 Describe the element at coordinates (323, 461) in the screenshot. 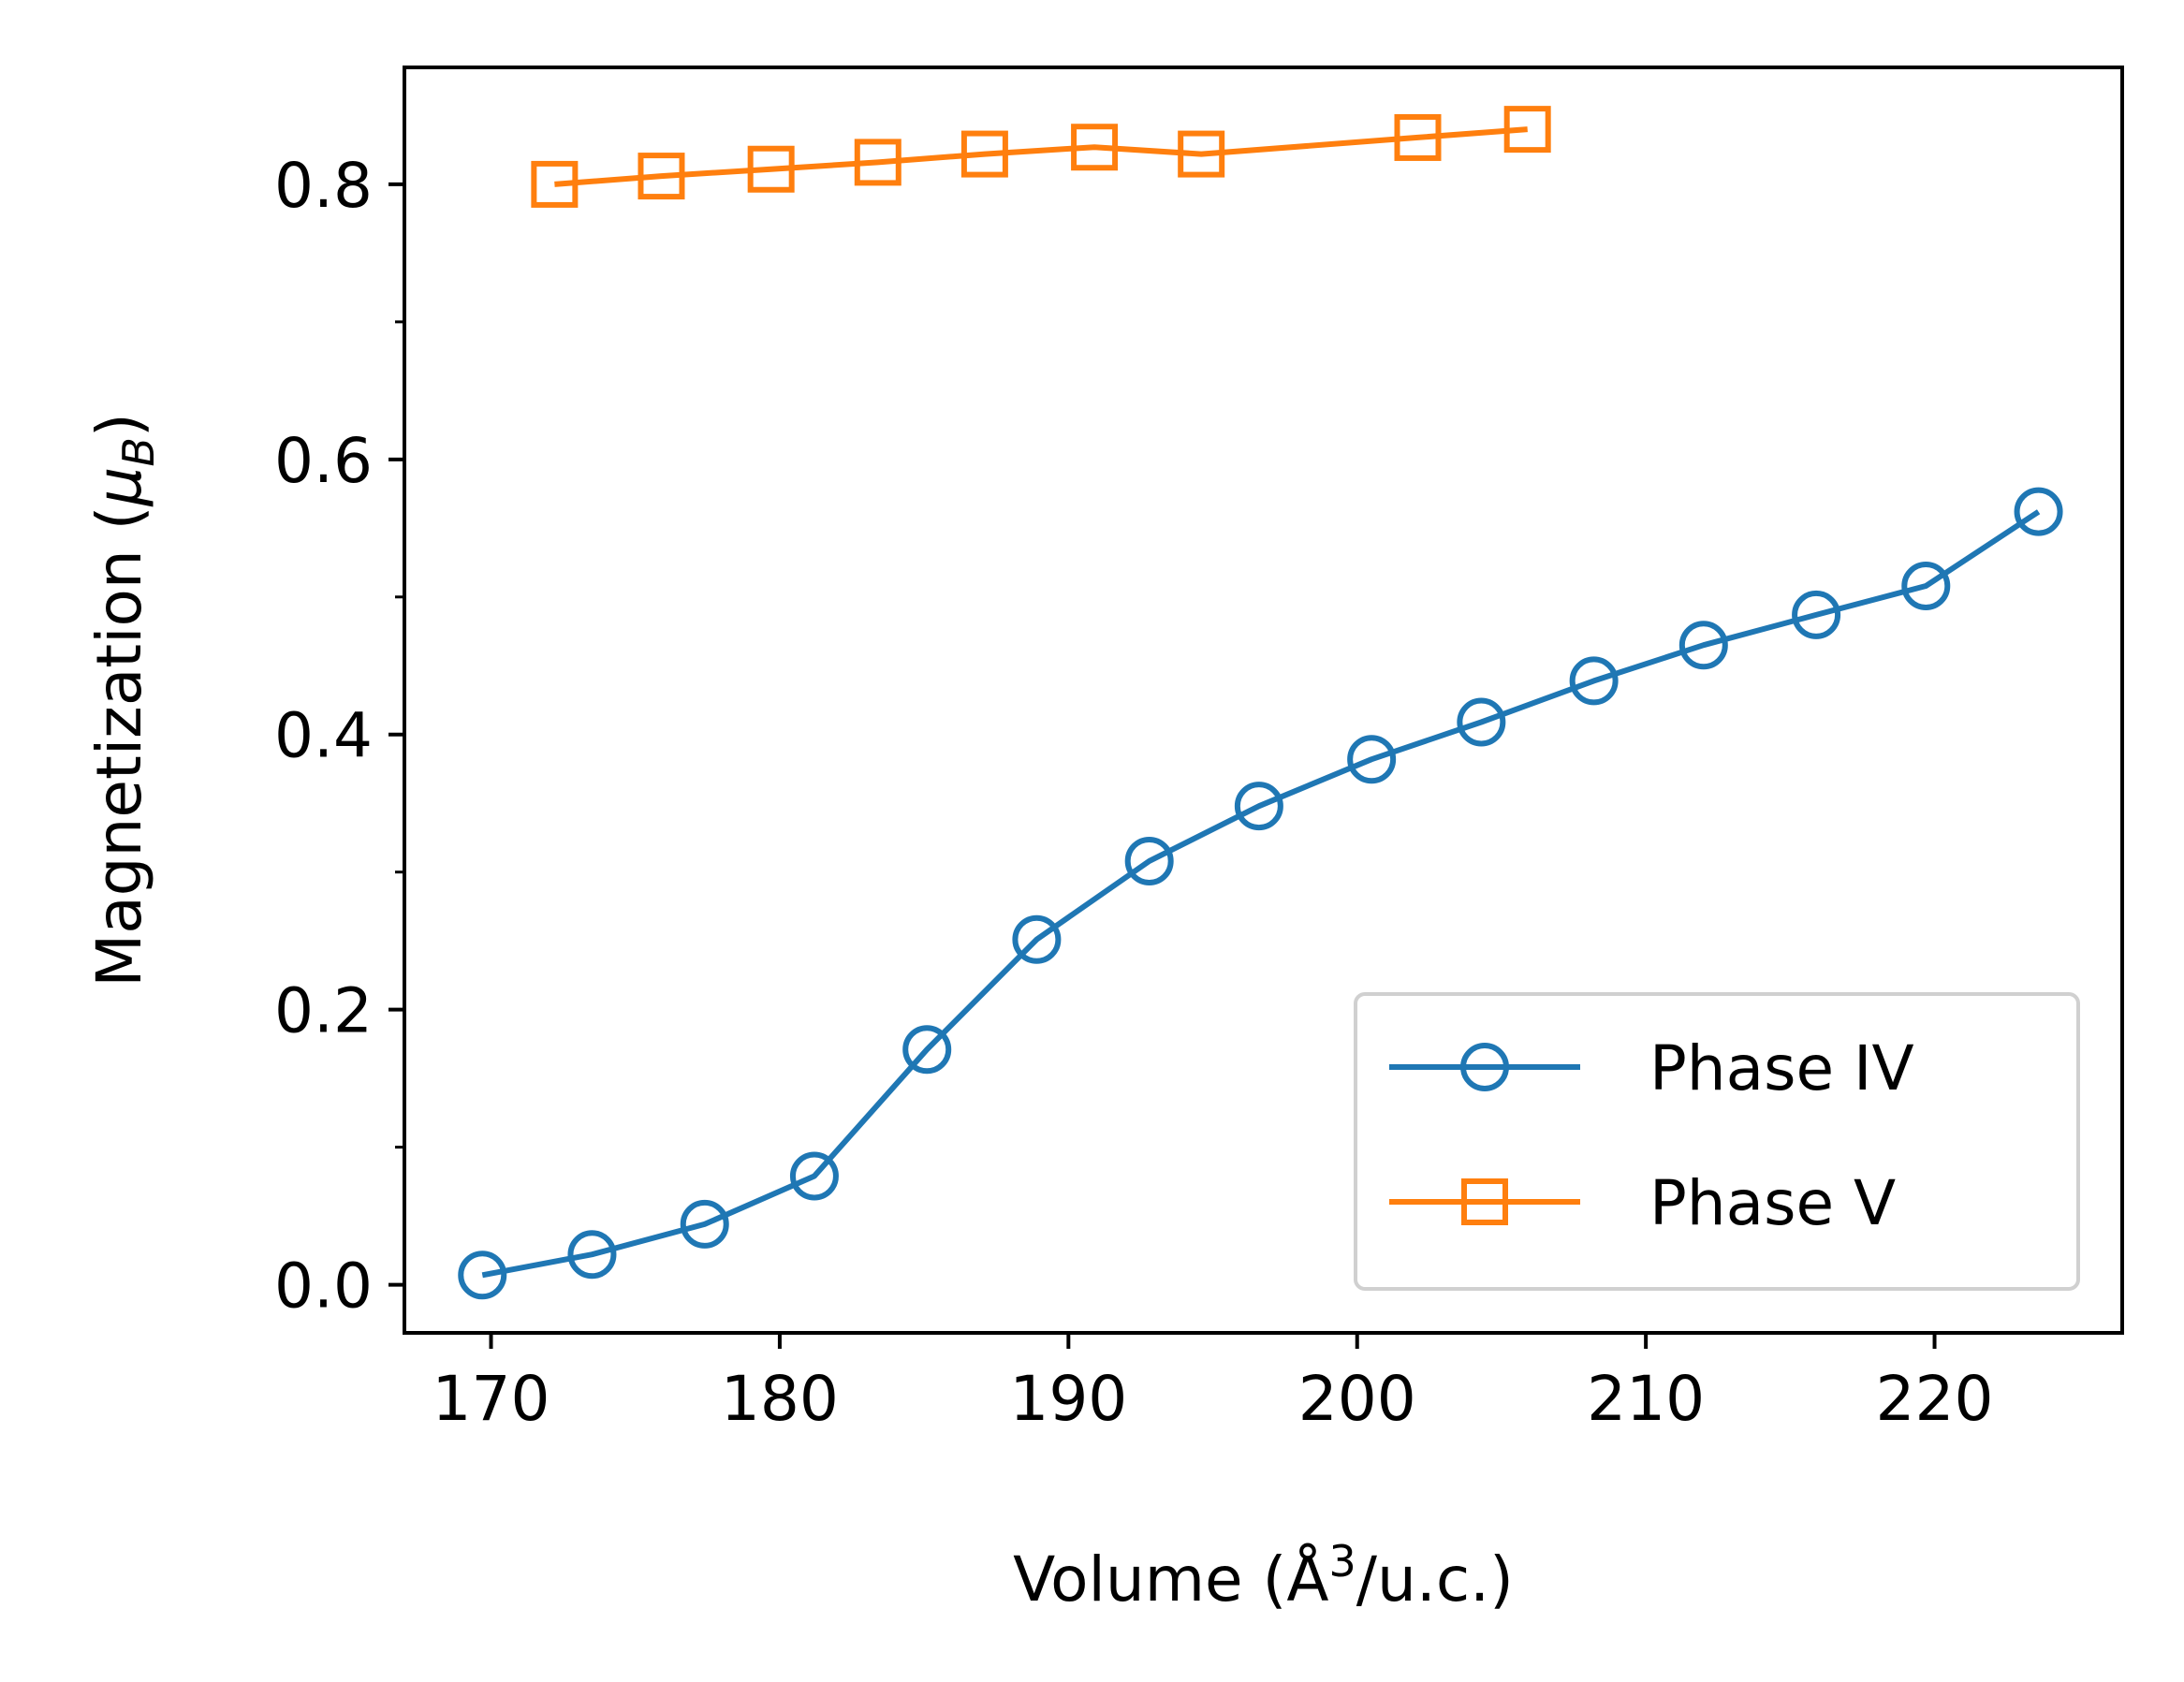

I see `y-tick-label-0.6: 0.6` at that location.